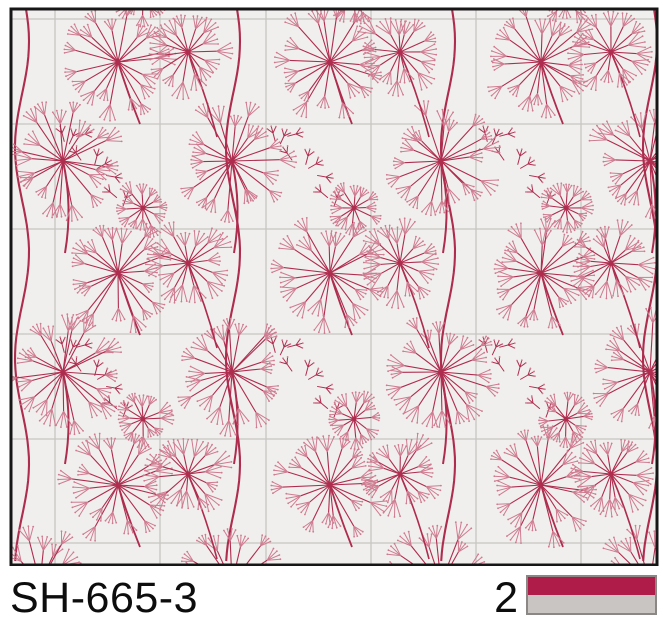 Image resolution: width=666 pixels, height=624 pixels. What do you see at coordinates (591, 586) in the screenshot?
I see `swatch-top-color` at bounding box center [591, 586].